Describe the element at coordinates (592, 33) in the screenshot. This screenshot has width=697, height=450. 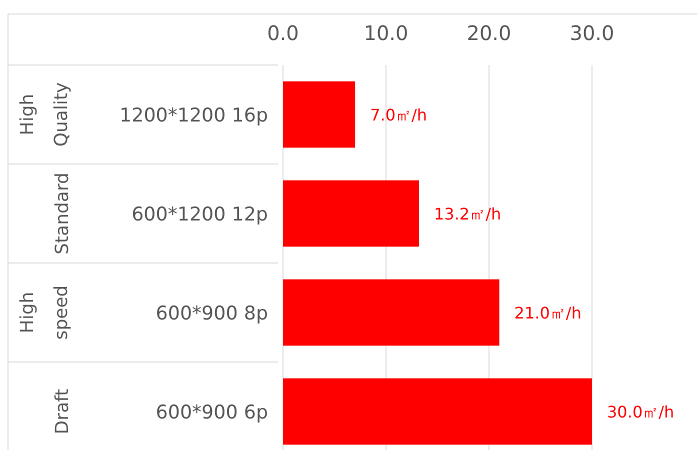
I see `x-tick-label: 30.0` at that location.